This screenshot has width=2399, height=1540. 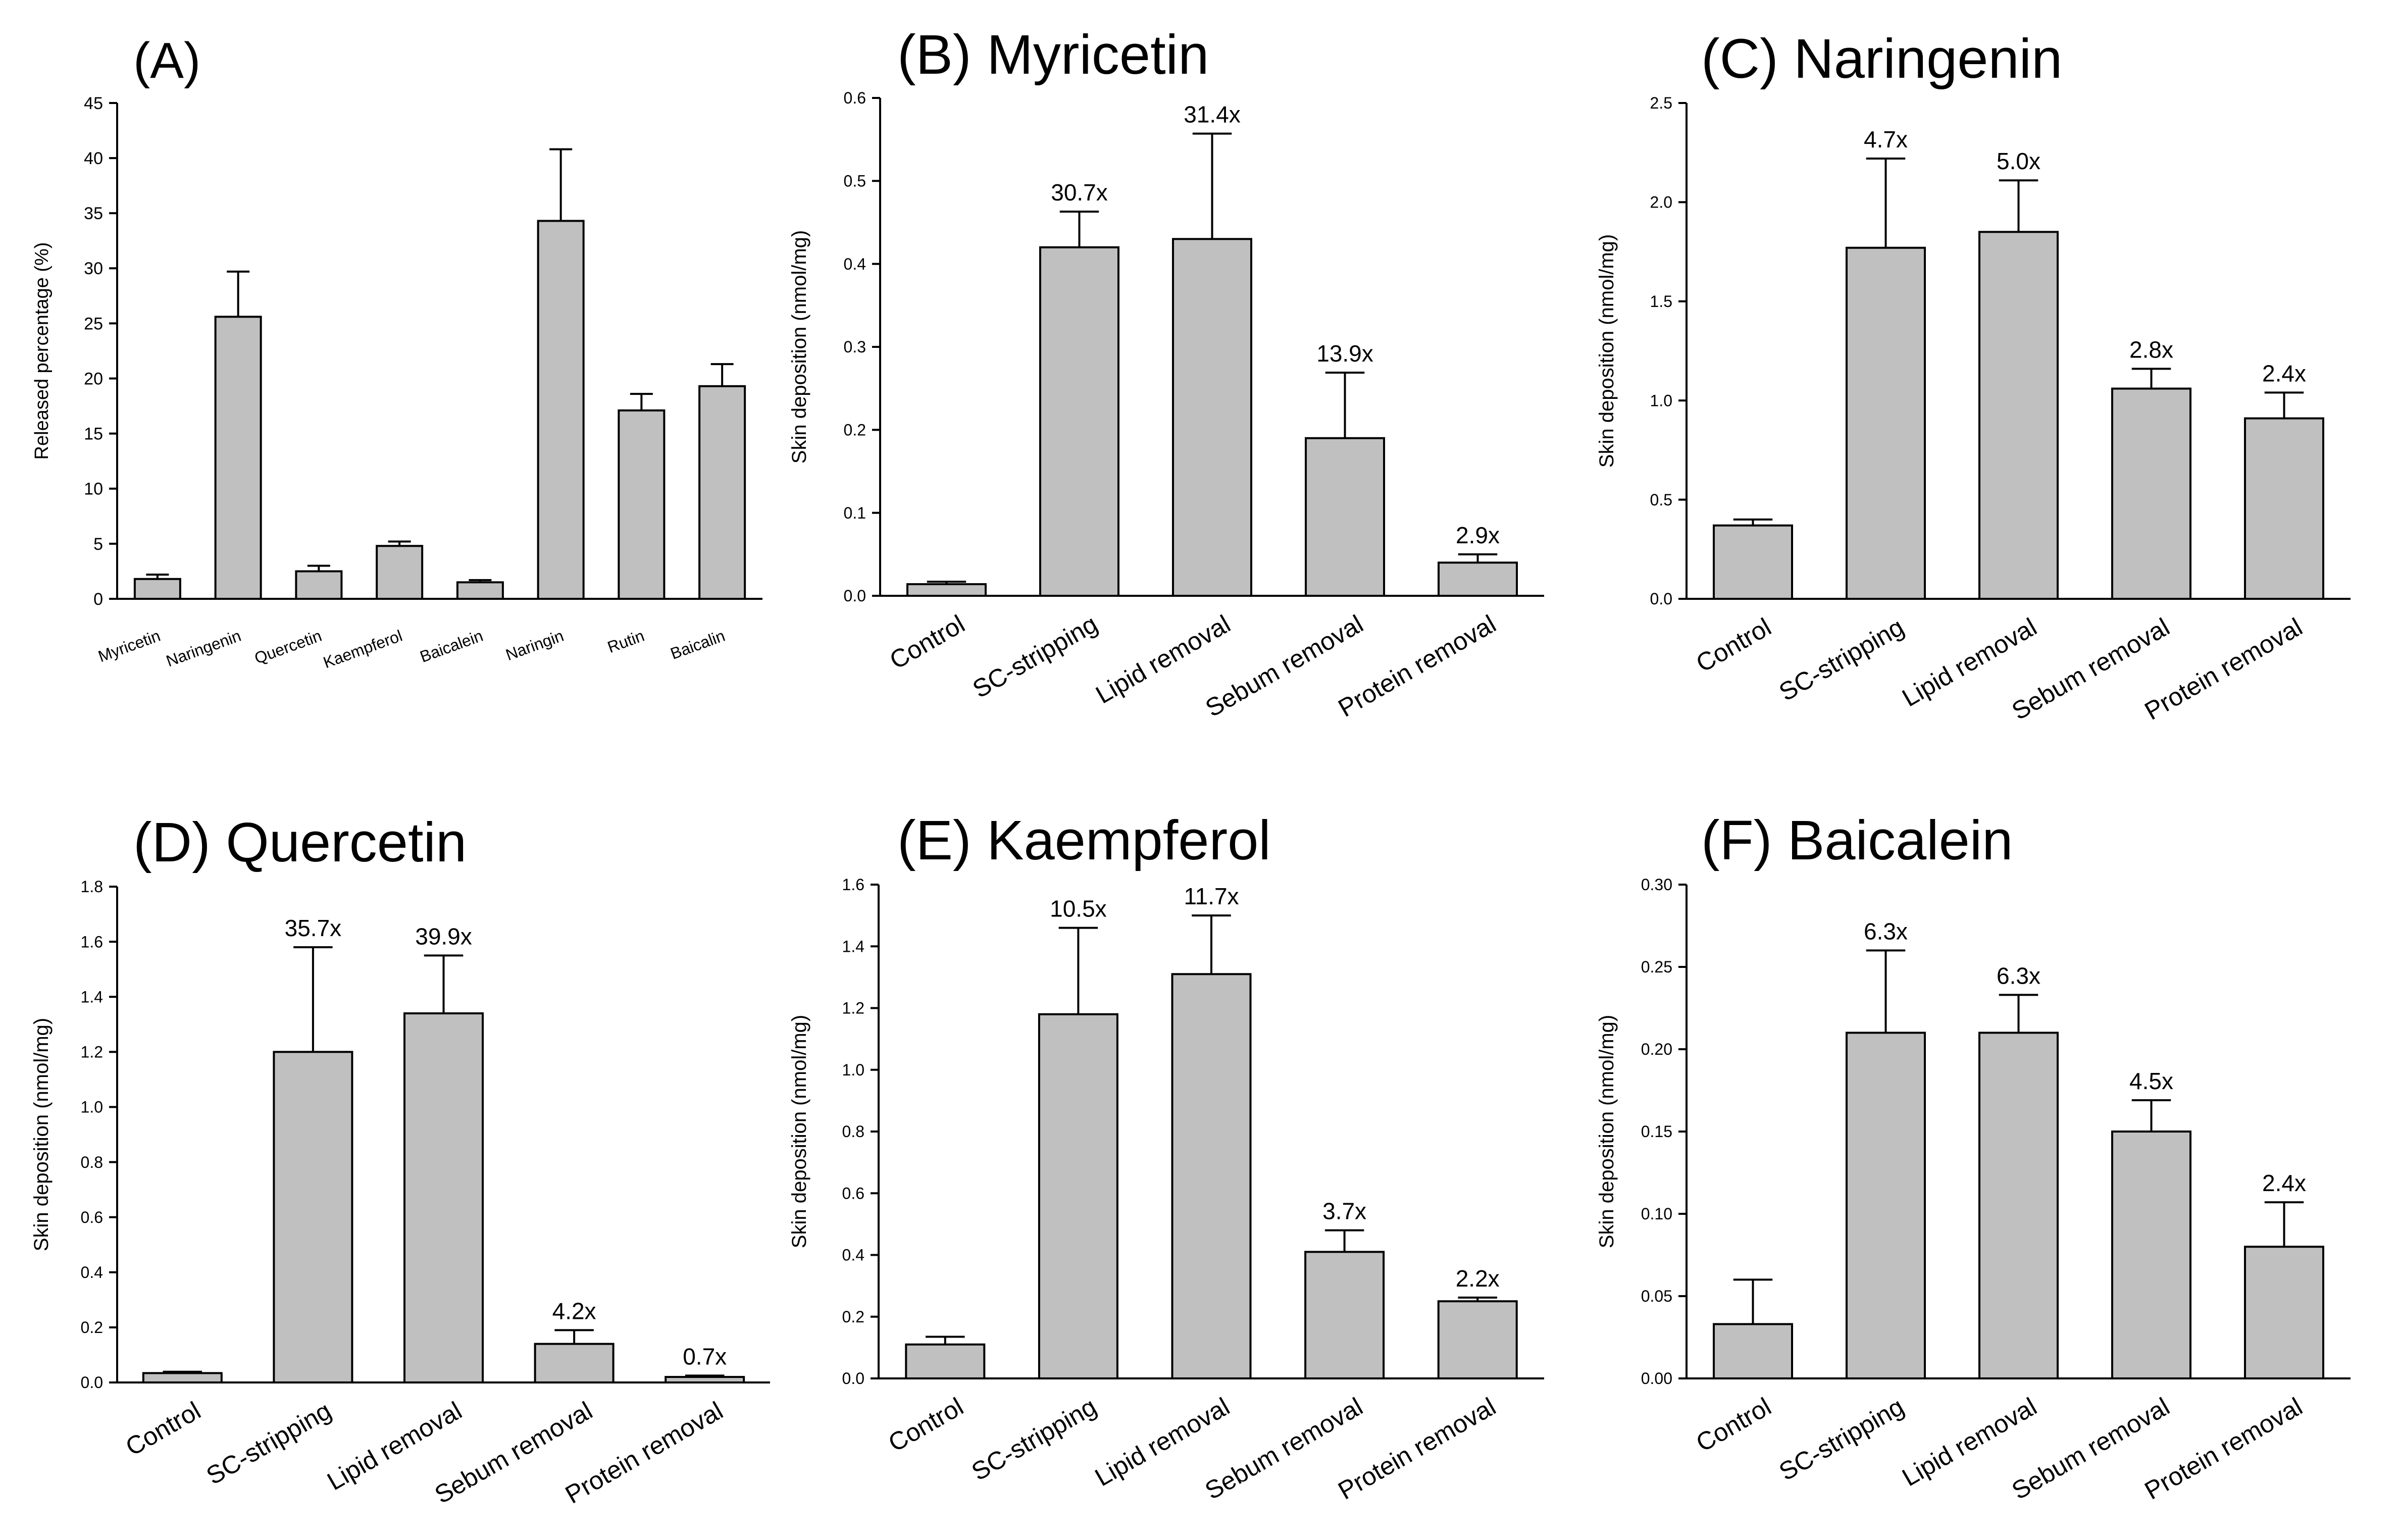 I want to click on panel-a-y-tick-label: 35, so click(x=93, y=214).